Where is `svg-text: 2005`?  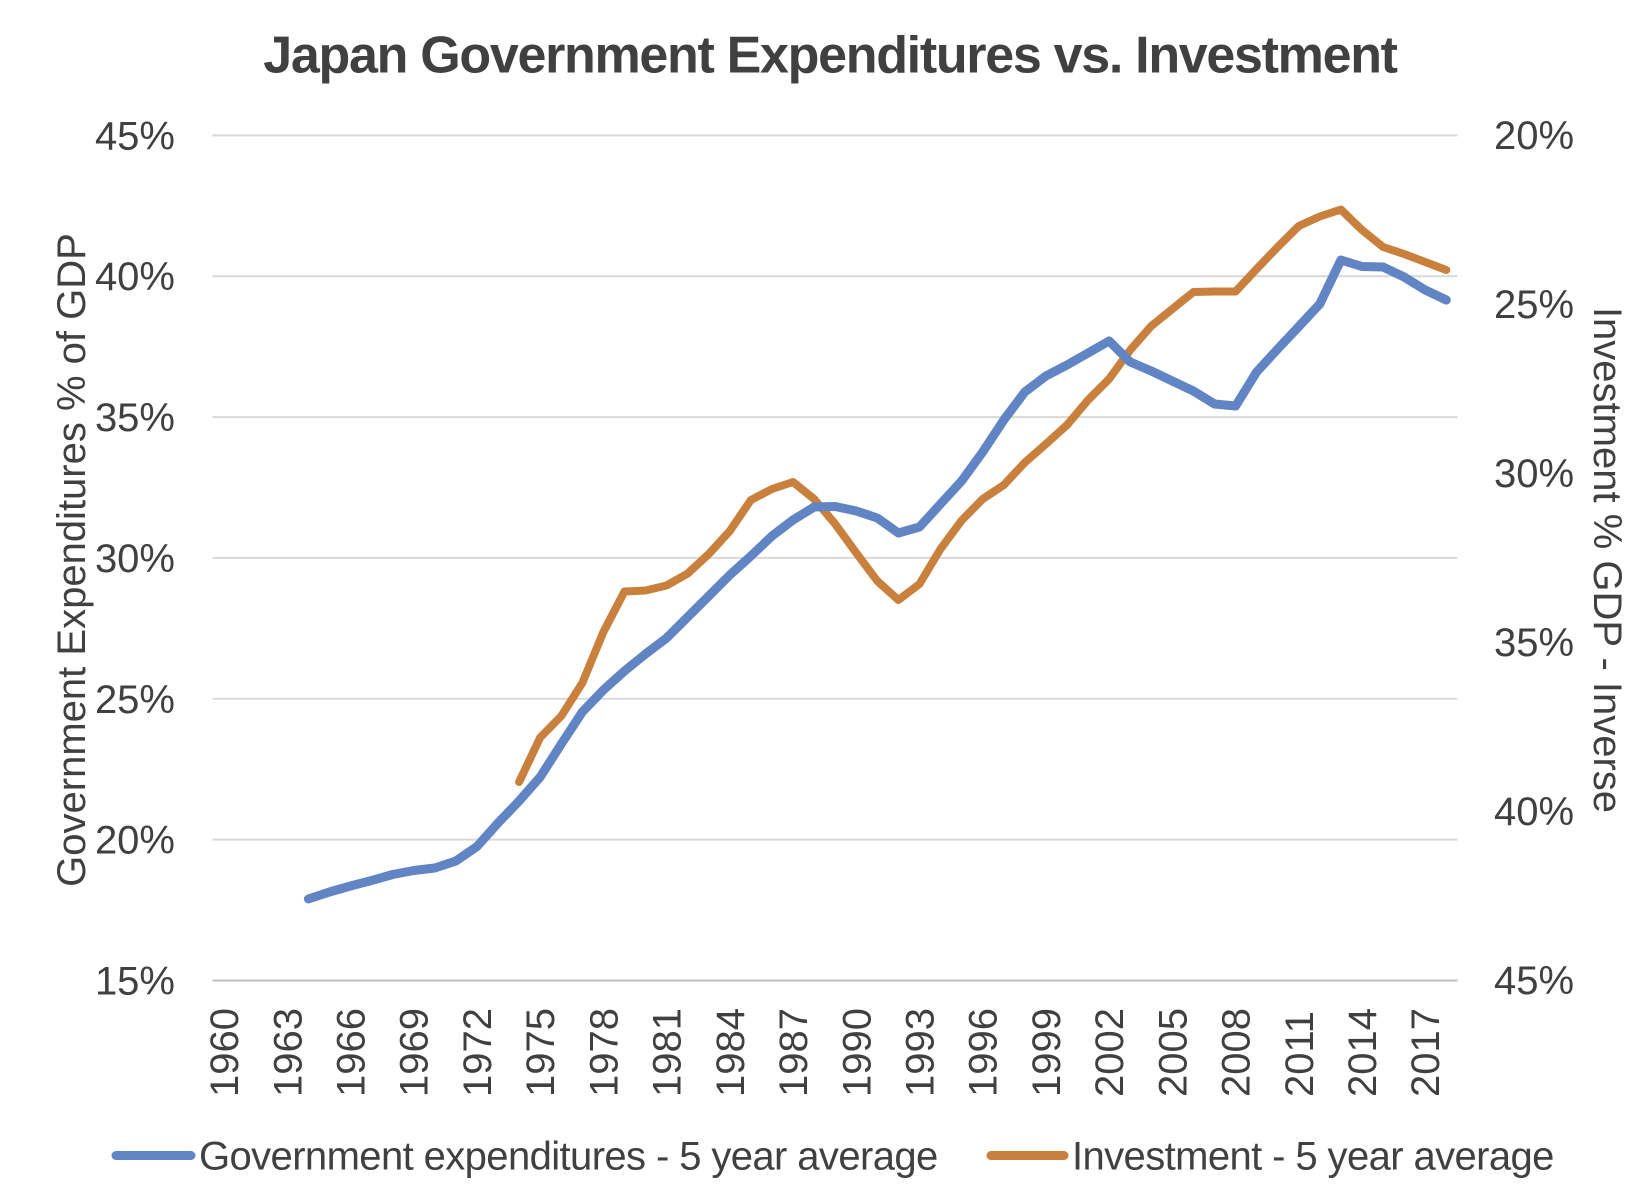 svg-text: 2005 is located at coordinates (1173, 1052).